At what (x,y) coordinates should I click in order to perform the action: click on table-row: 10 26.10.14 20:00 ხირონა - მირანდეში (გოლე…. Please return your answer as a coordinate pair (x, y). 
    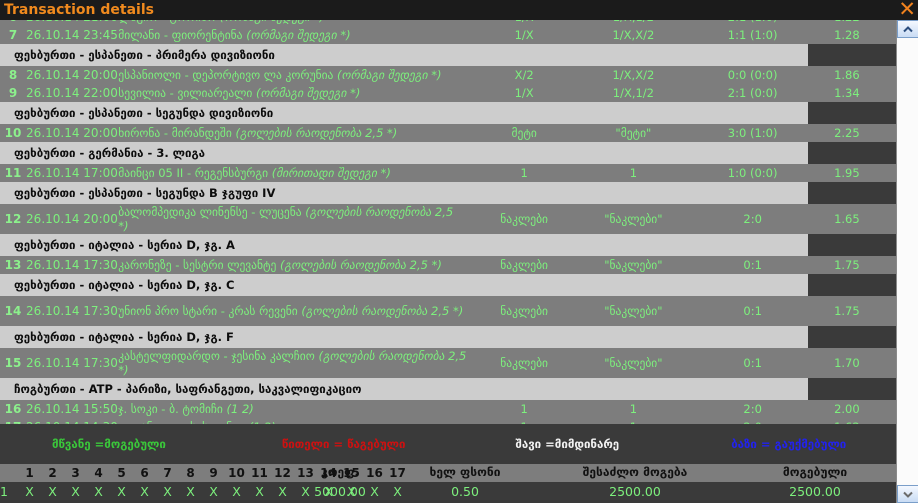
    Looking at the image, I should click on (448, 133).